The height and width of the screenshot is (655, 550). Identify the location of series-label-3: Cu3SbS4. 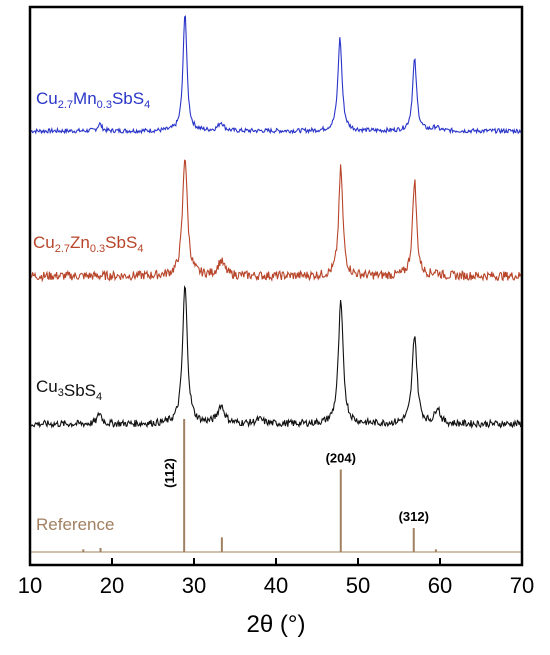
(69, 390).